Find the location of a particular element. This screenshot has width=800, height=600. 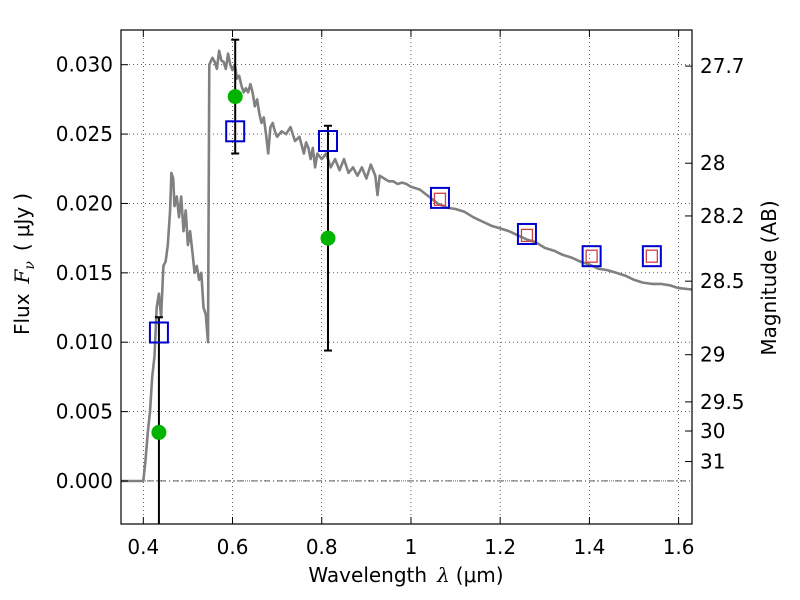

x-tick-label-5: 1.4 is located at coordinates (589, 547).